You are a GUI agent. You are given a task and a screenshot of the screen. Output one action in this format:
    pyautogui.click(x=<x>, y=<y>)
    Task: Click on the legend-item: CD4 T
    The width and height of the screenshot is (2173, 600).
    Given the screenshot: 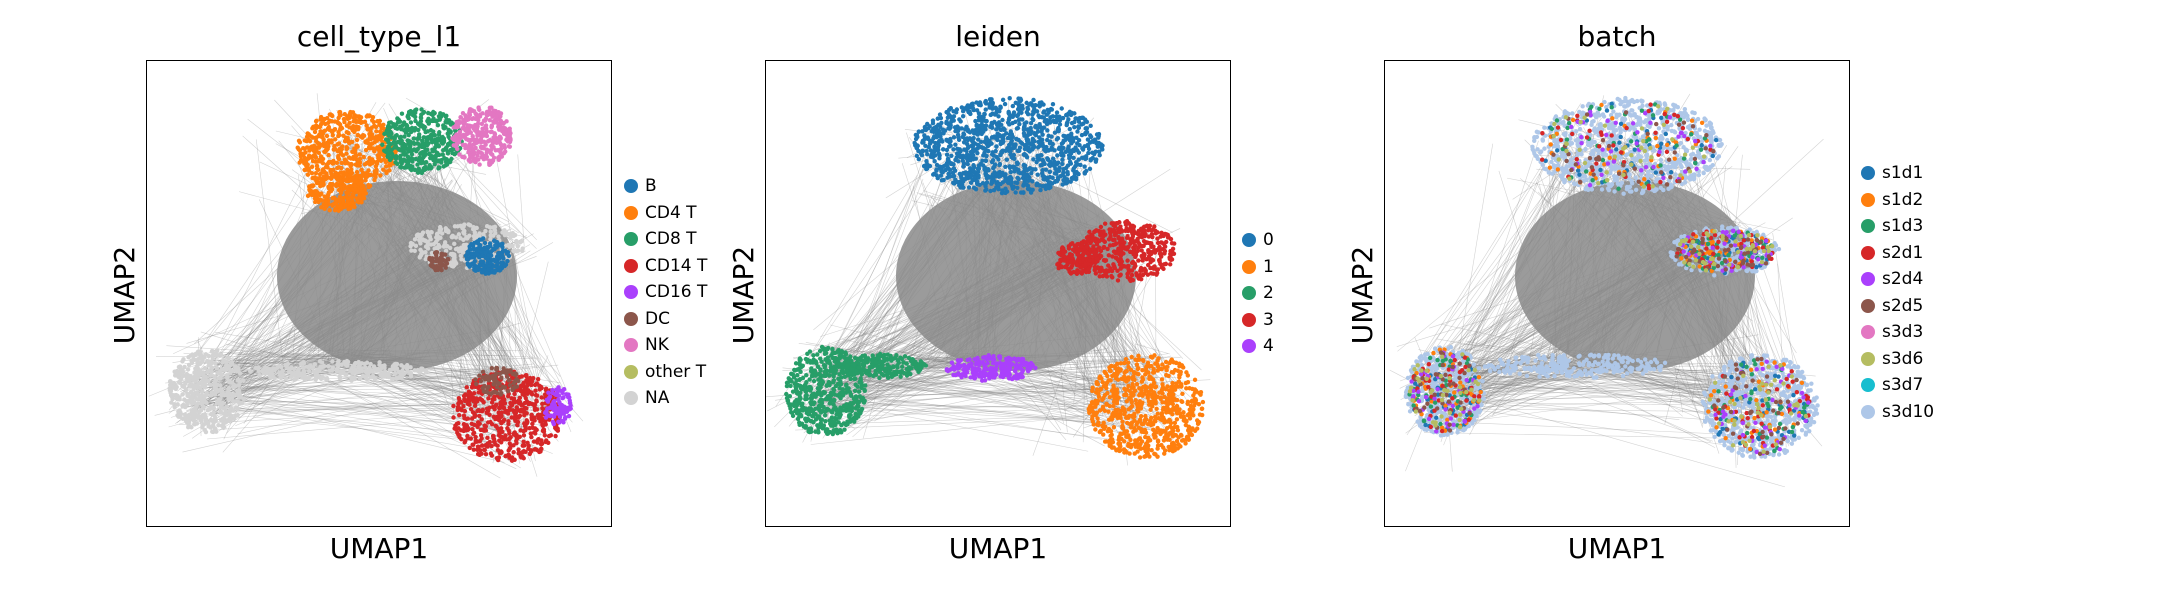 What is the action you would take?
    pyautogui.click(x=665, y=213)
    